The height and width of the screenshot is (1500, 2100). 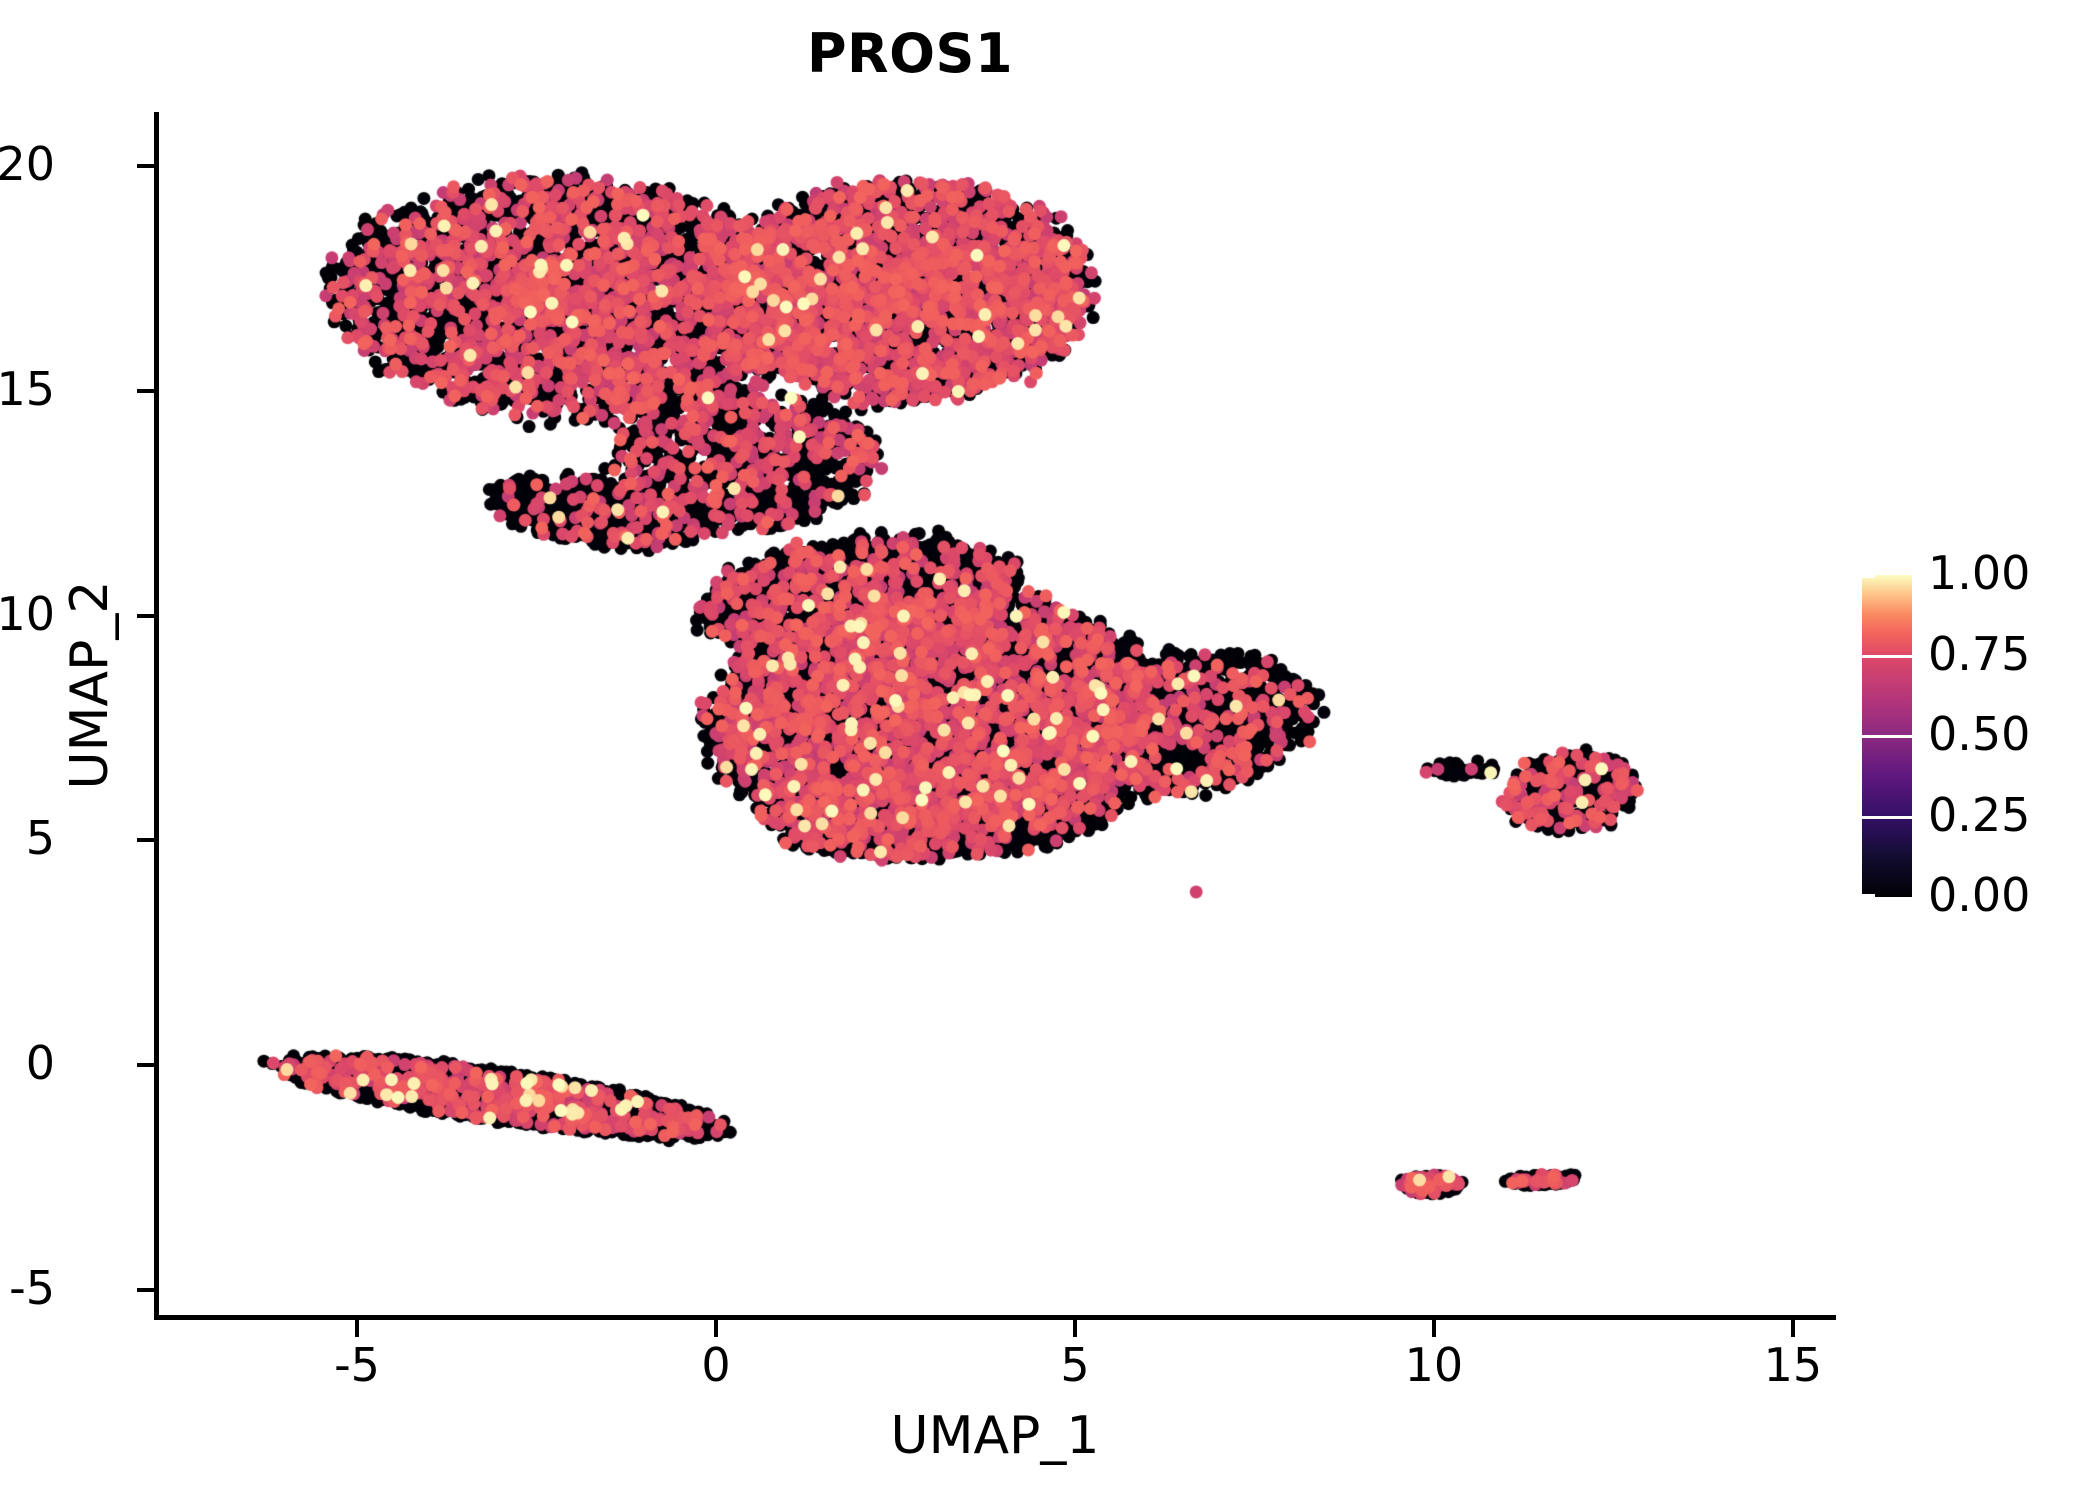 What do you see at coordinates (40, 1063) in the screenshot?
I see `y-tick-label: 0` at bounding box center [40, 1063].